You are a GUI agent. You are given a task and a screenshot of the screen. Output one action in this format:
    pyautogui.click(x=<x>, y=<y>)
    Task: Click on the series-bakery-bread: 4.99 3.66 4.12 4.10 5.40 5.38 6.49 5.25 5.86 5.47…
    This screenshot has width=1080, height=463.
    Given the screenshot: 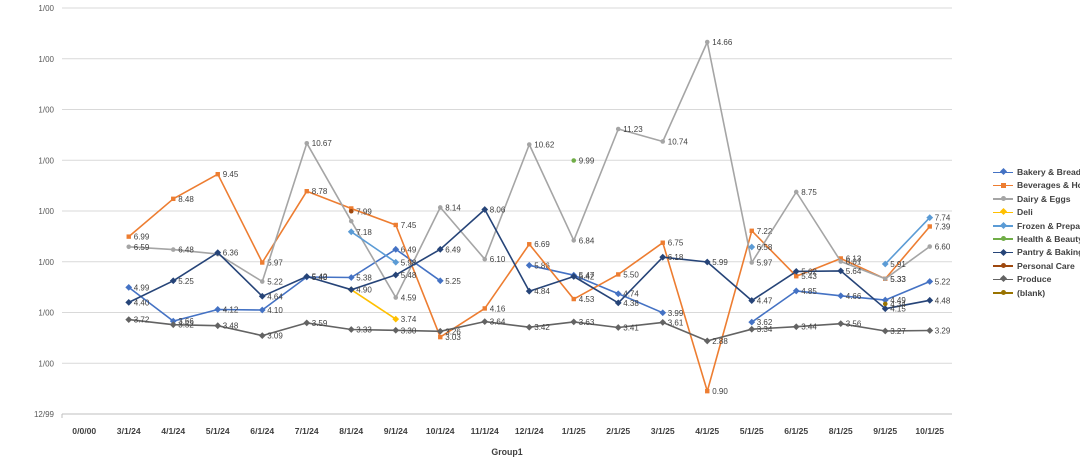 What is the action you would take?
    pyautogui.click(x=538, y=286)
    